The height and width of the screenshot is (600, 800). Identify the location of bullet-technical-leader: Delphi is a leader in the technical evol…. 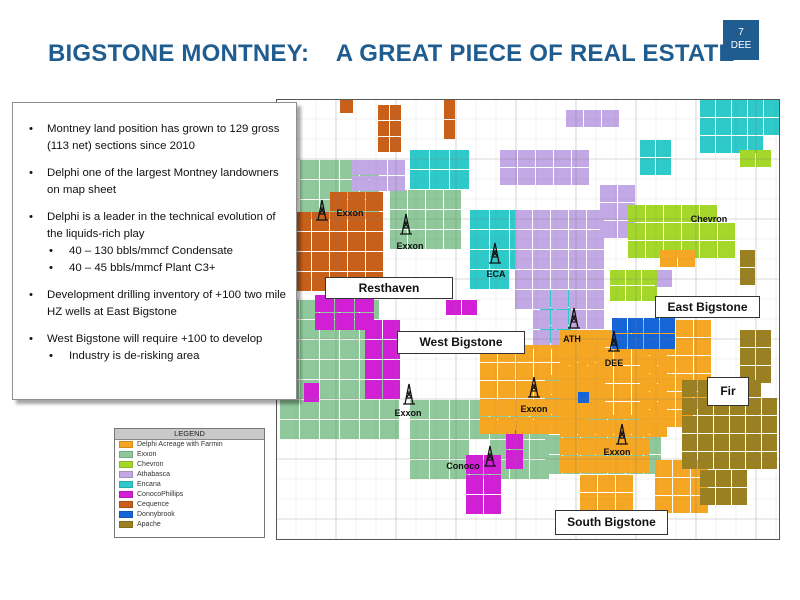
(157, 226).